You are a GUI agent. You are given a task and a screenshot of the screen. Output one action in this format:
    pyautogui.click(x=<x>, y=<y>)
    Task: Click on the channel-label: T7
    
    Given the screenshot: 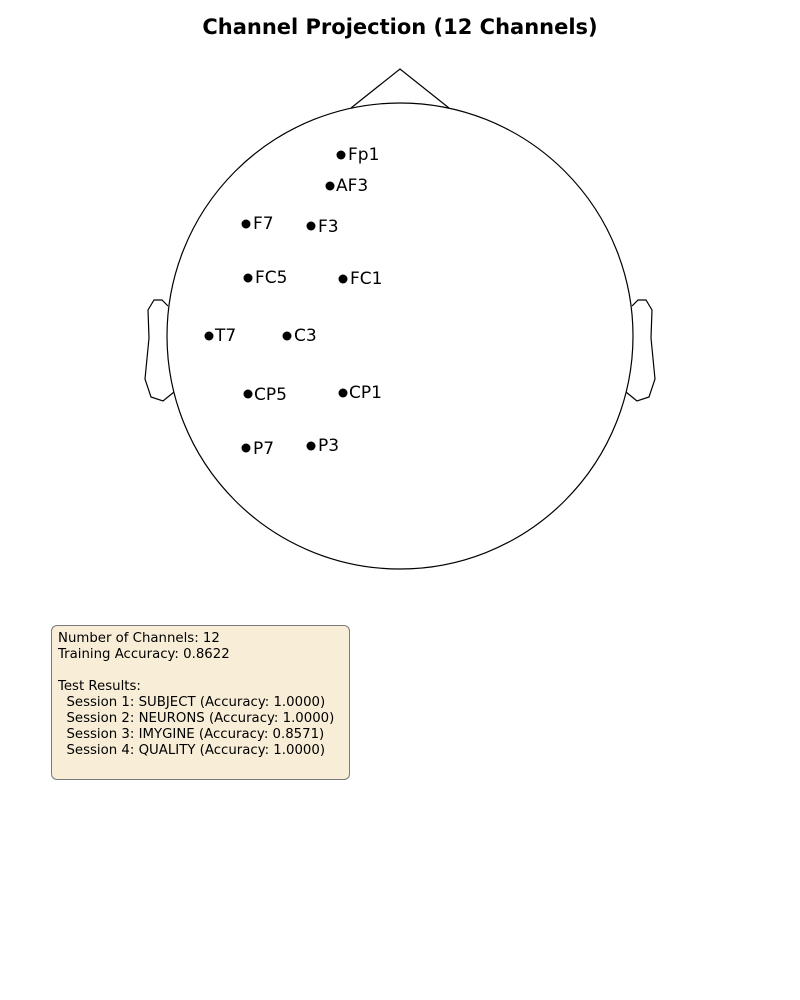 What is the action you would take?
    pyautogui.click(x=225, y=336)
    